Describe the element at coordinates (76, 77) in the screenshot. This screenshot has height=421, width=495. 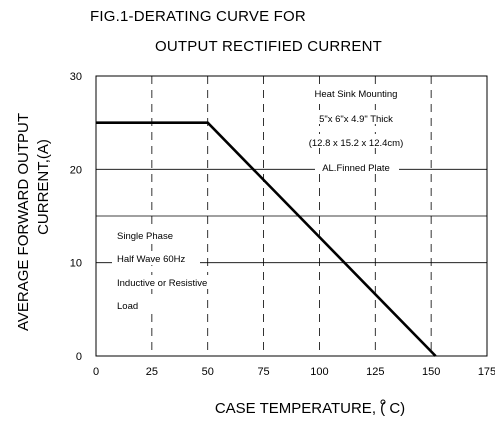
I see `y-tick-label-30: 30` at that location.